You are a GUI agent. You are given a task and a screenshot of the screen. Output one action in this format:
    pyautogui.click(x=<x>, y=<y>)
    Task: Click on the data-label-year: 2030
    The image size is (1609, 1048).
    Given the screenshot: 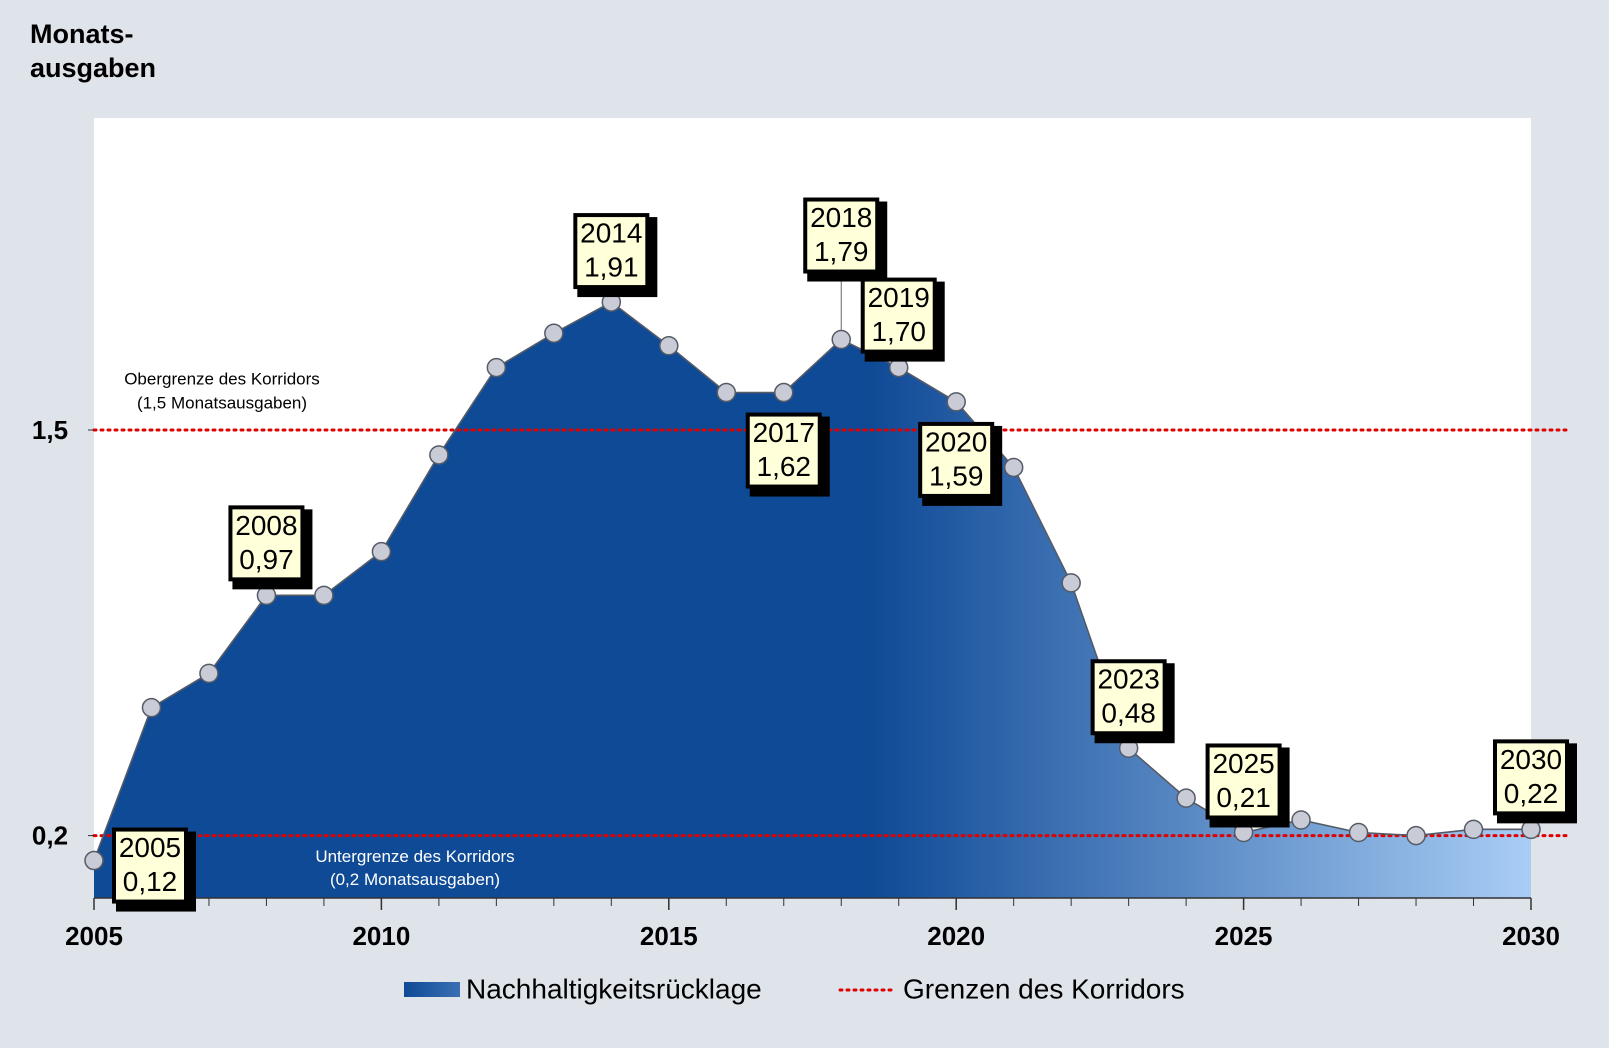 What is the action you would take?
    pyautogui.click(x=1531, y=759)
    